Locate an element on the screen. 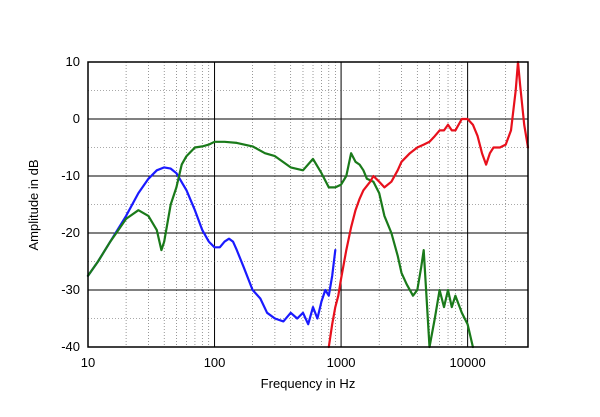  y-tick-label: -20 is located at coordinates (70, 232).